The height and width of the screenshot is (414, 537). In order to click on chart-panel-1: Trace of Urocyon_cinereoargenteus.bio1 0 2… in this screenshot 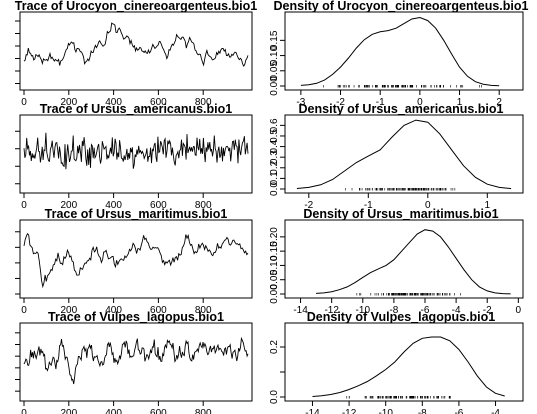, I will do `click(136, 54)`.